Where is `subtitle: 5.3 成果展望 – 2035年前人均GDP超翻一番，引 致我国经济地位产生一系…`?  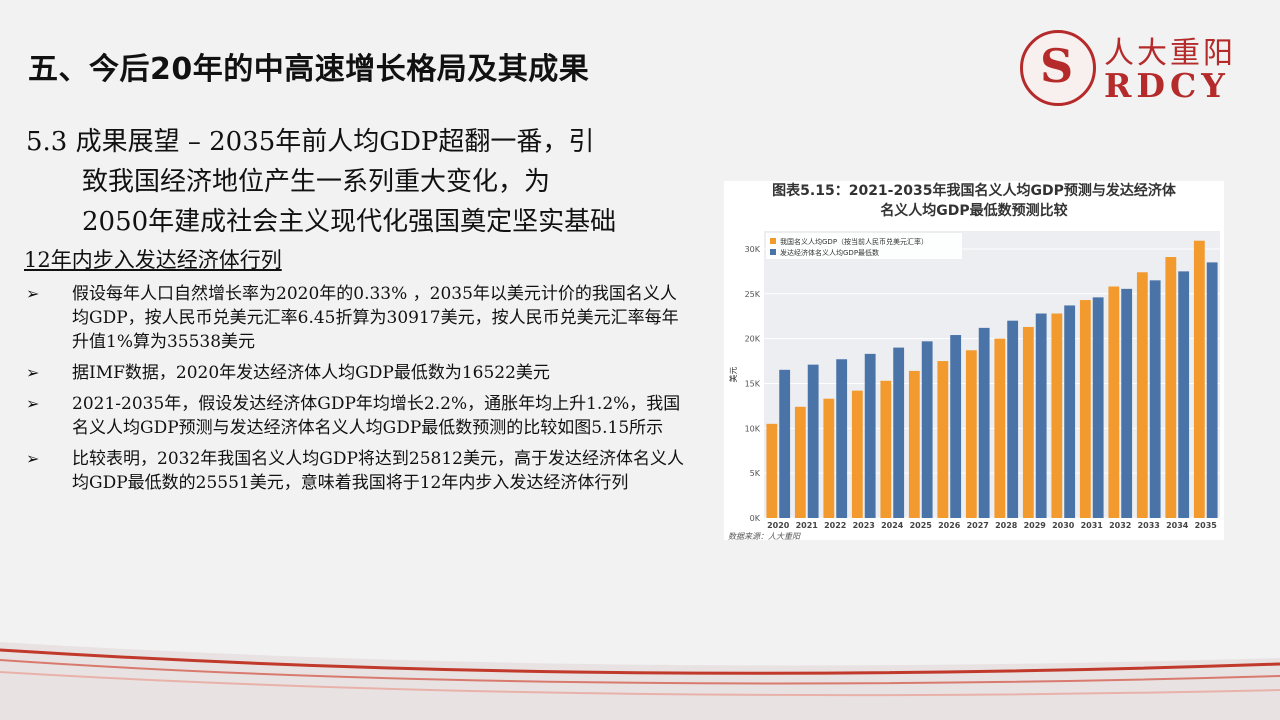 subtitle: 5.3 成果展望 – 2035年前人均GDP超翻一番，引 致我国经济地位产生一系… is located at coordinates (366, 182).